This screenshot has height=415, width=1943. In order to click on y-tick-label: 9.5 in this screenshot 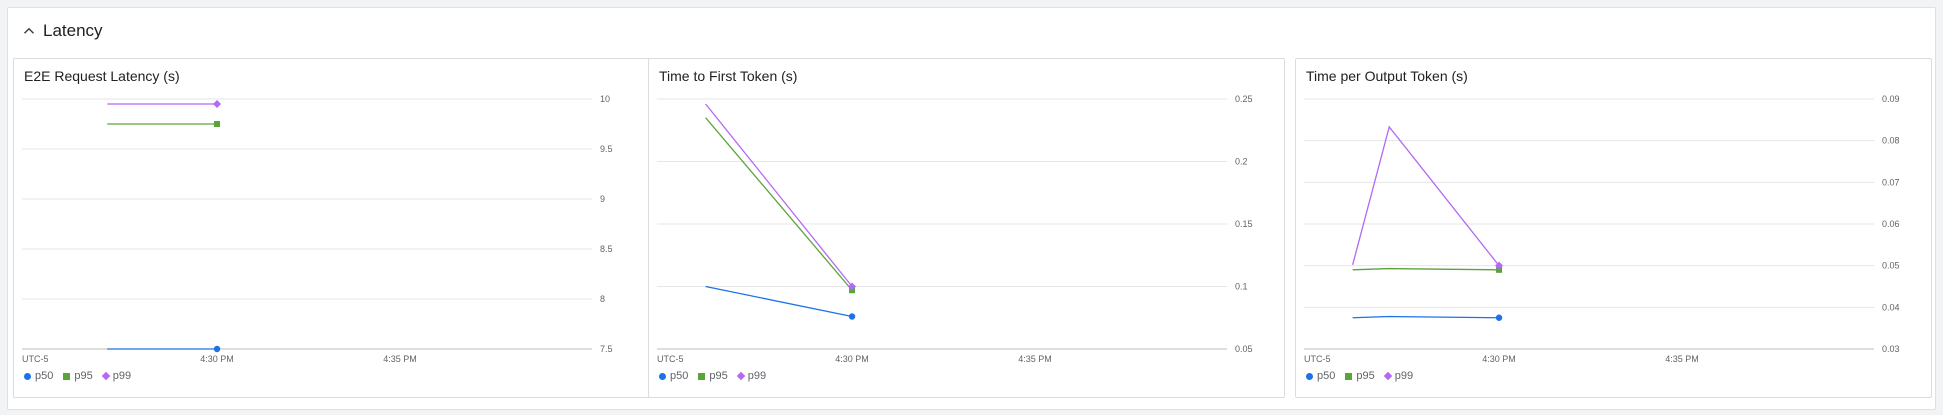, I will do `click(606, 149)`.